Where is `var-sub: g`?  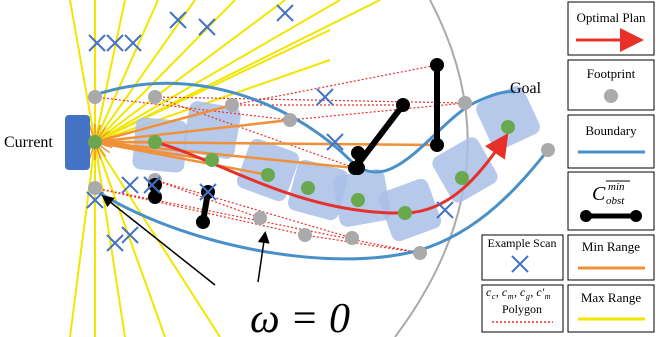
var-sub: g is located at coordinates (528, 296).